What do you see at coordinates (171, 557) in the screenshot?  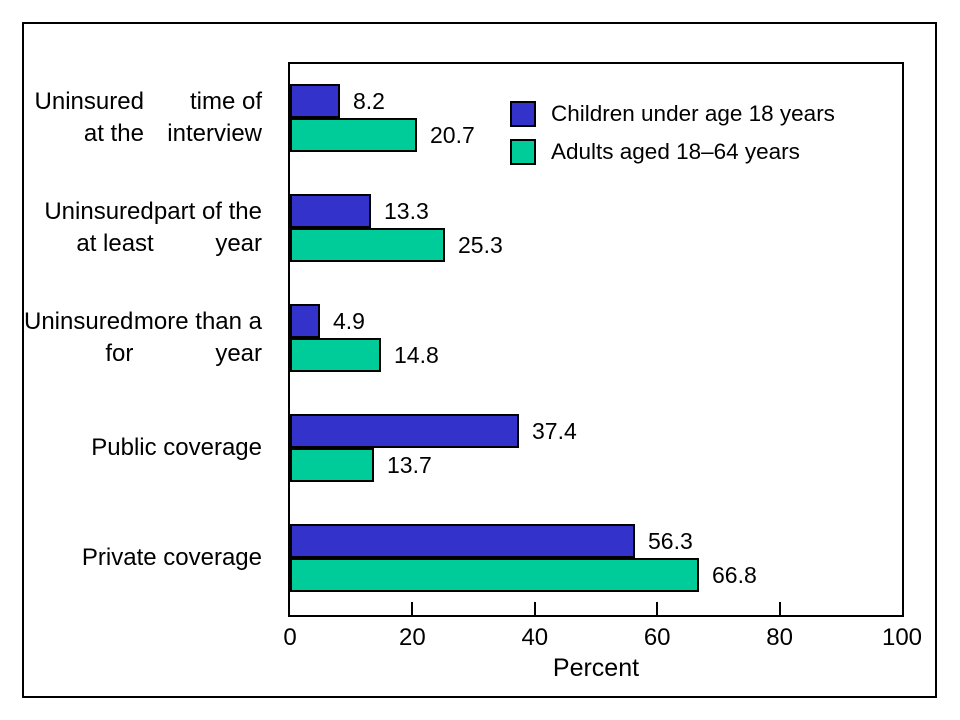 I see `category-label: Private coverage` at bounding box center [171, 557].